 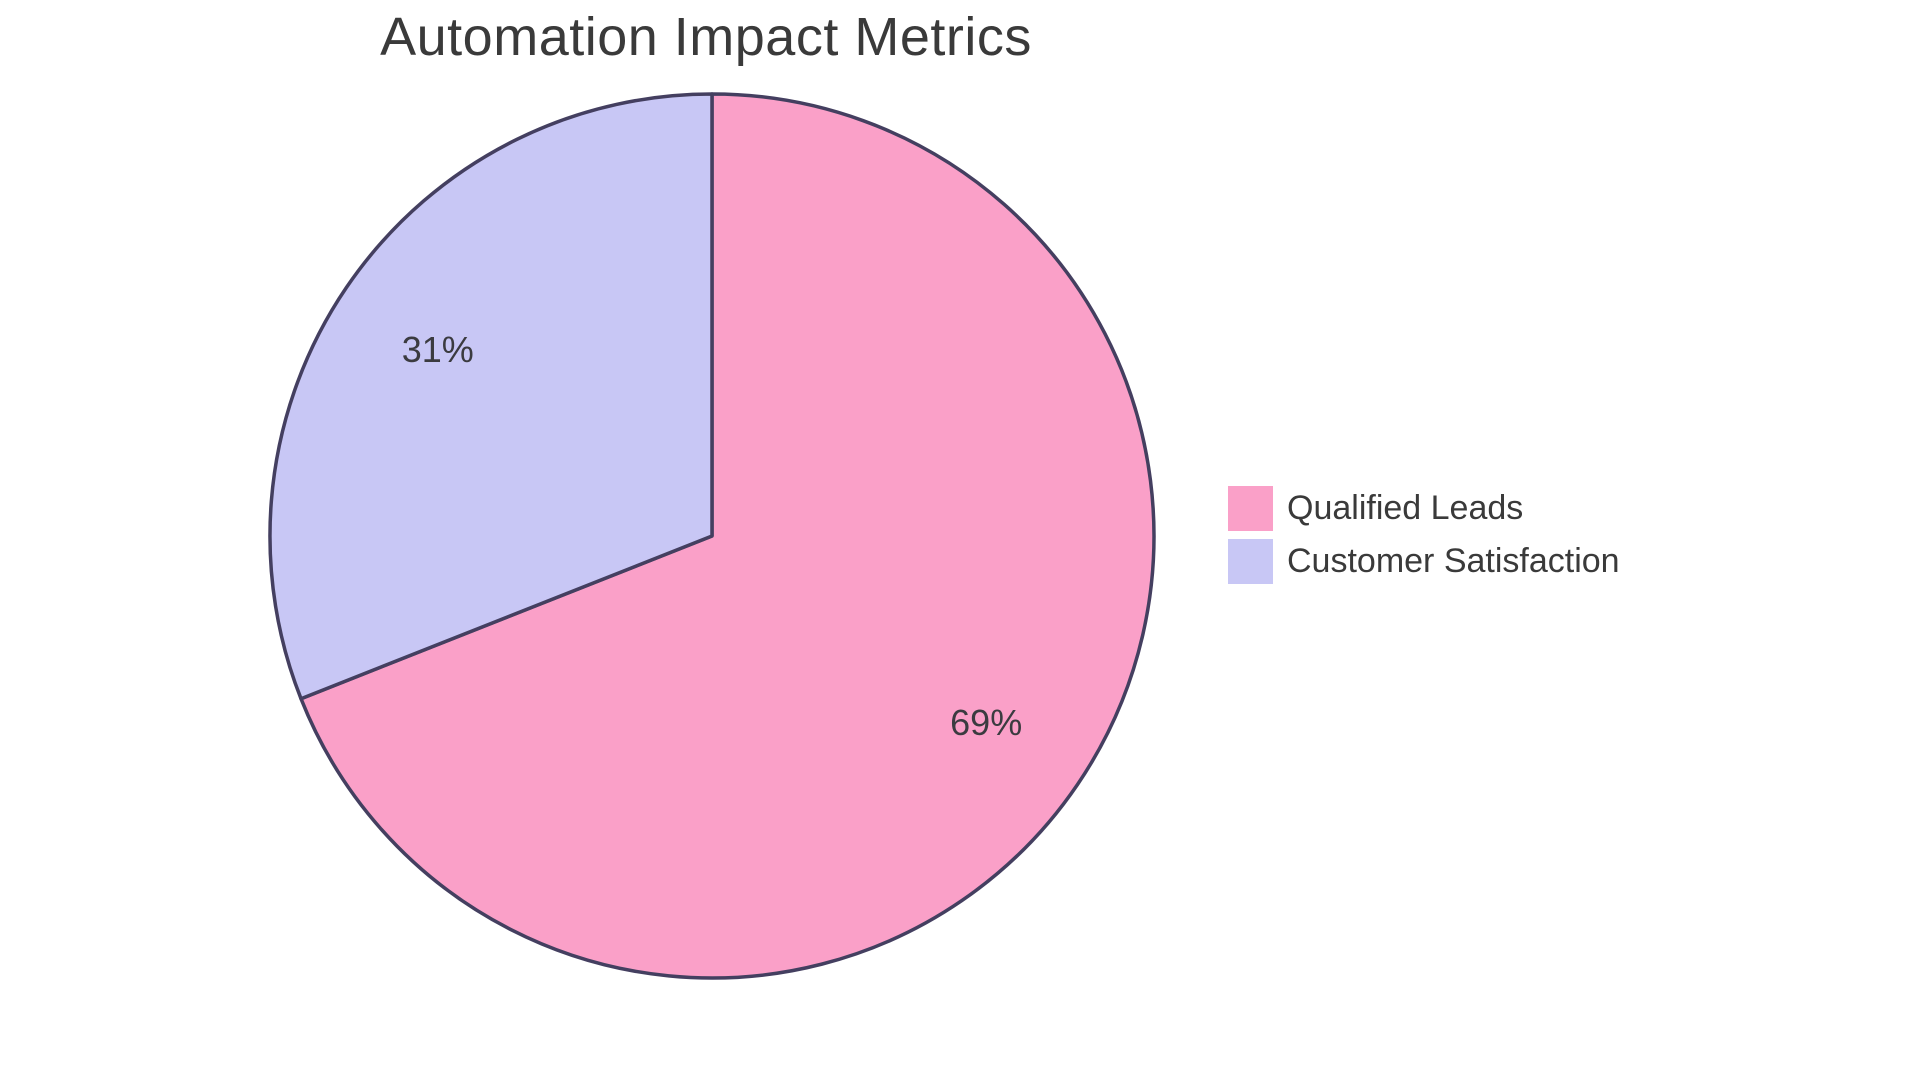 I want to click on legend-label-customer-satisfaction: Customer Satisfaction, so click(x=1453, y=561).